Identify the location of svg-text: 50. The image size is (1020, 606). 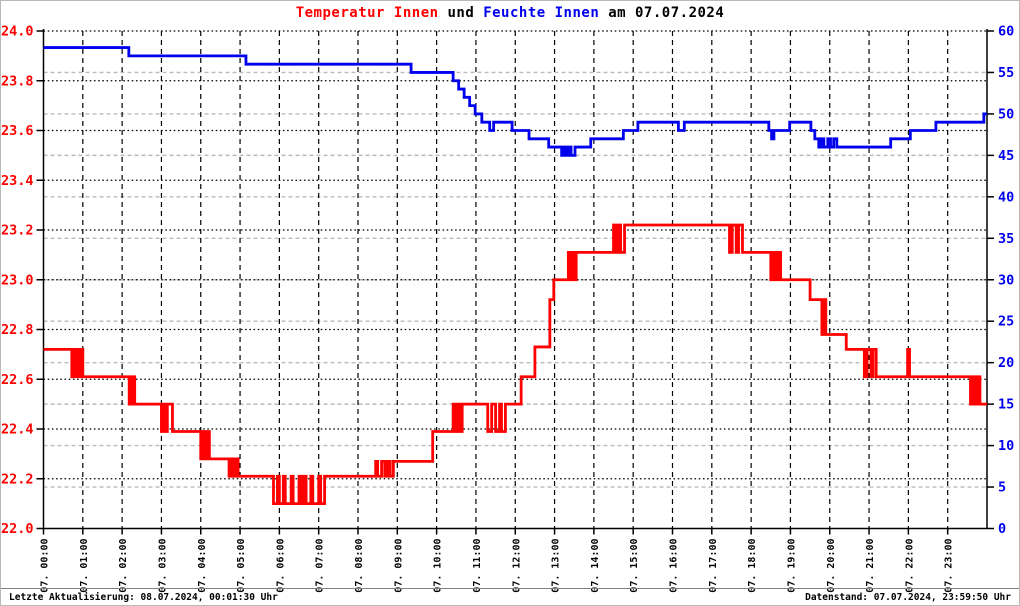
(1006, 114).